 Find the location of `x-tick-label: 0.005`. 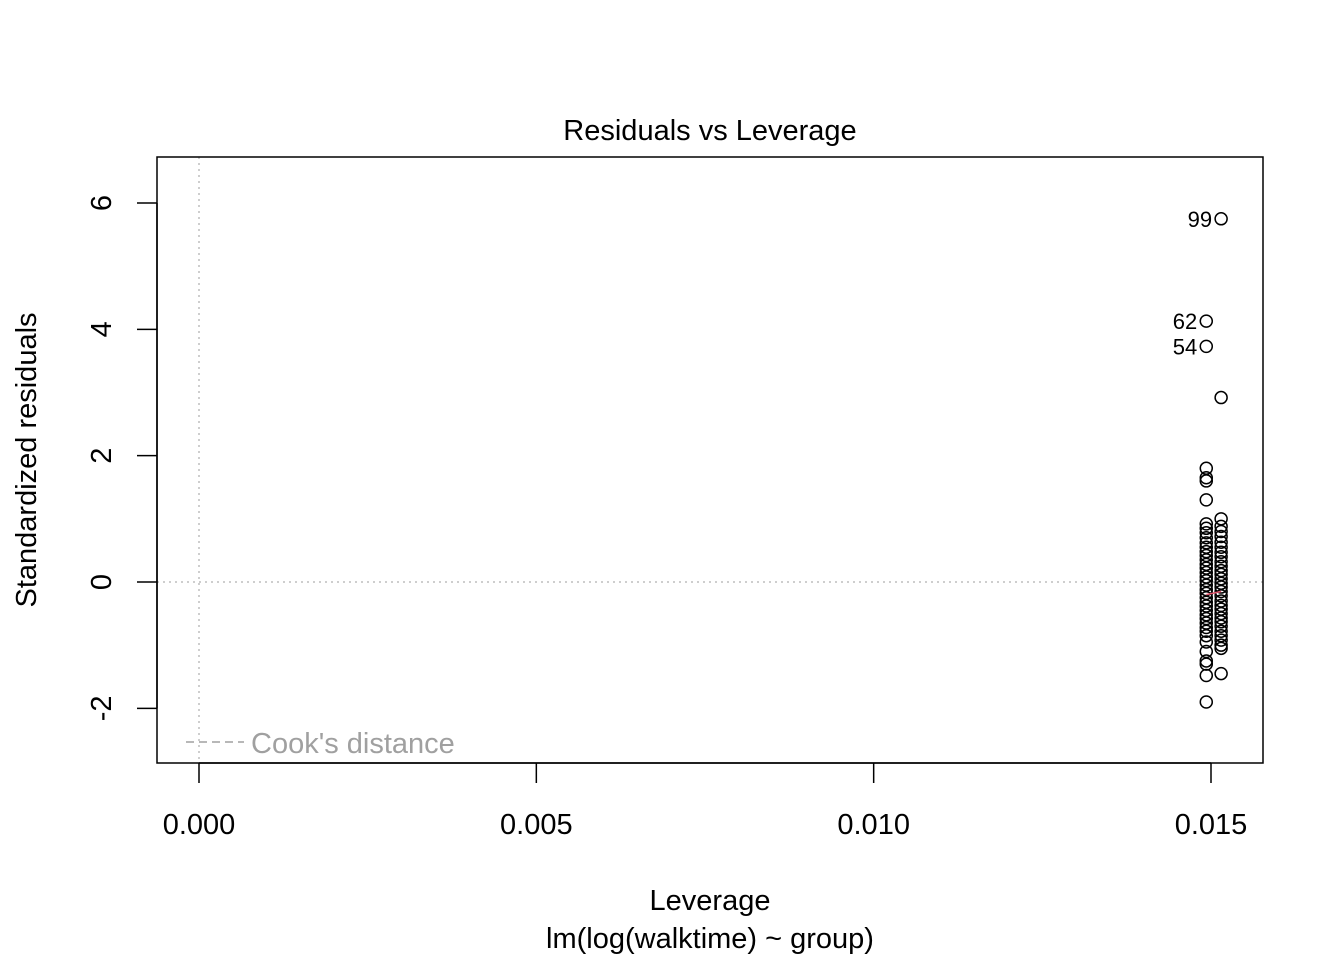

x-tick-label: 0.005 is located at coordinates (536, 825).